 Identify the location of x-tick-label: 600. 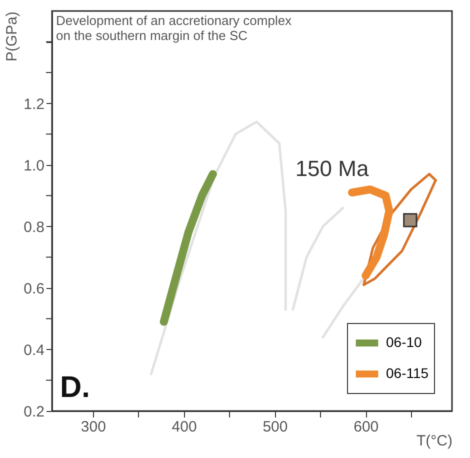
(366, 427).